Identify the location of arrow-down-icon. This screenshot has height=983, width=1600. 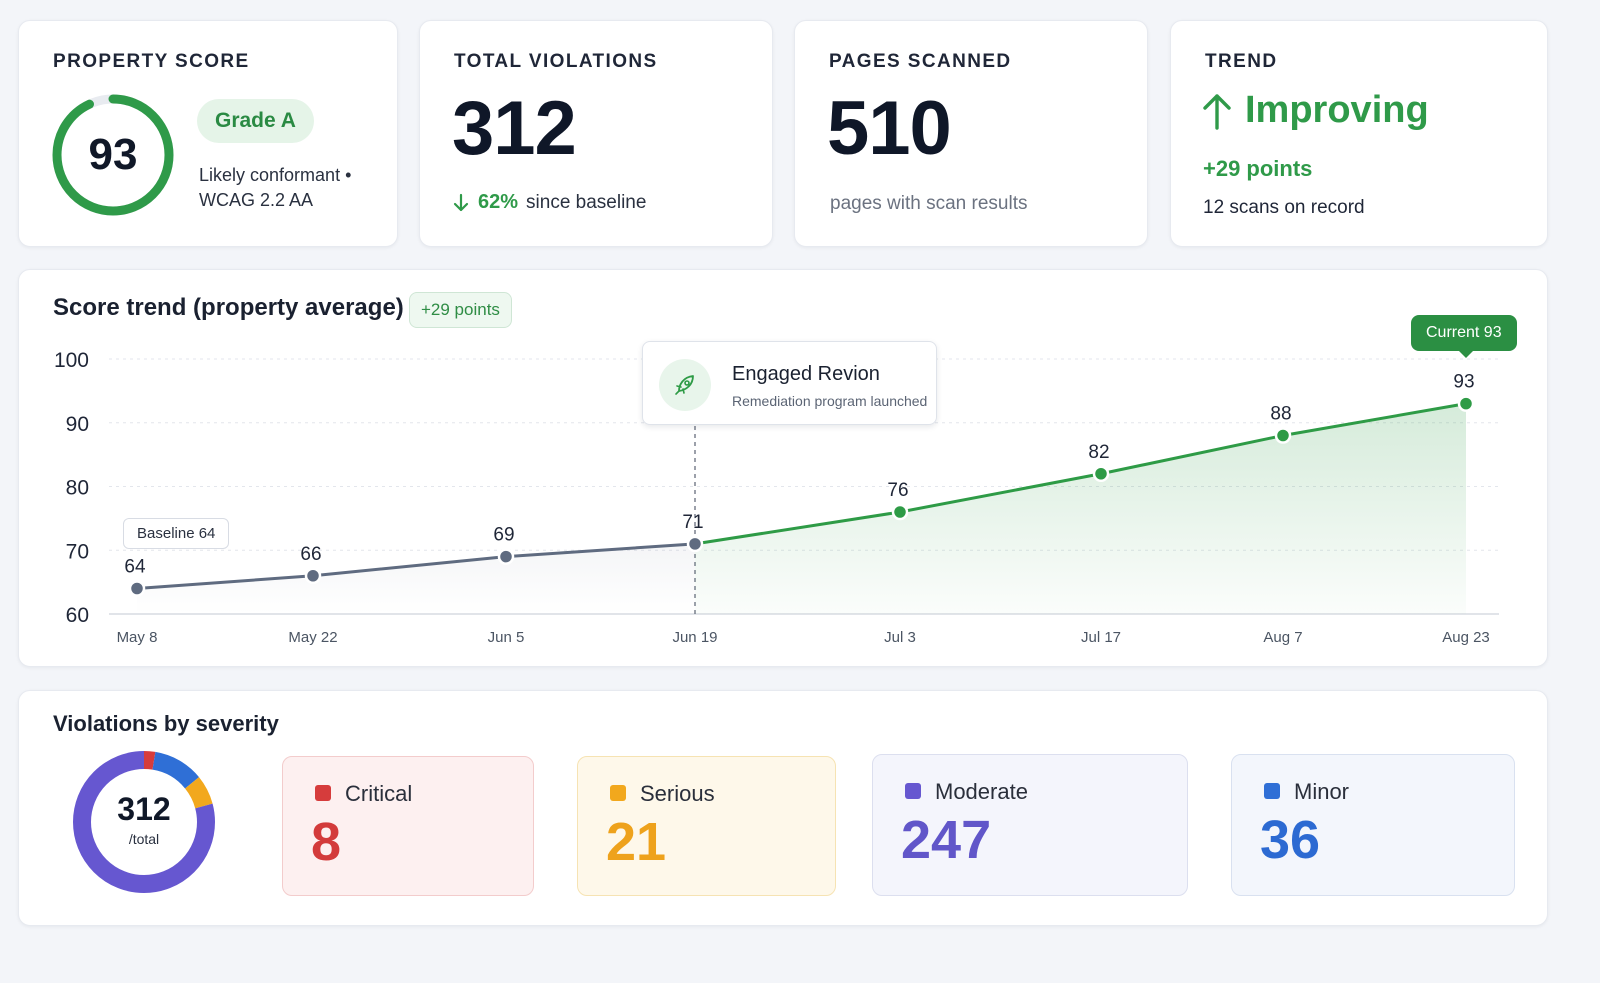
(461, 202).